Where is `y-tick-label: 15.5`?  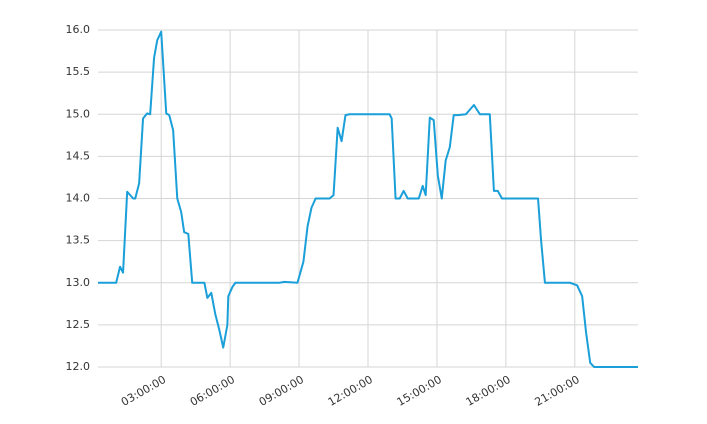
y-tick-label: 15.5 is located at coordinates (78, 71).